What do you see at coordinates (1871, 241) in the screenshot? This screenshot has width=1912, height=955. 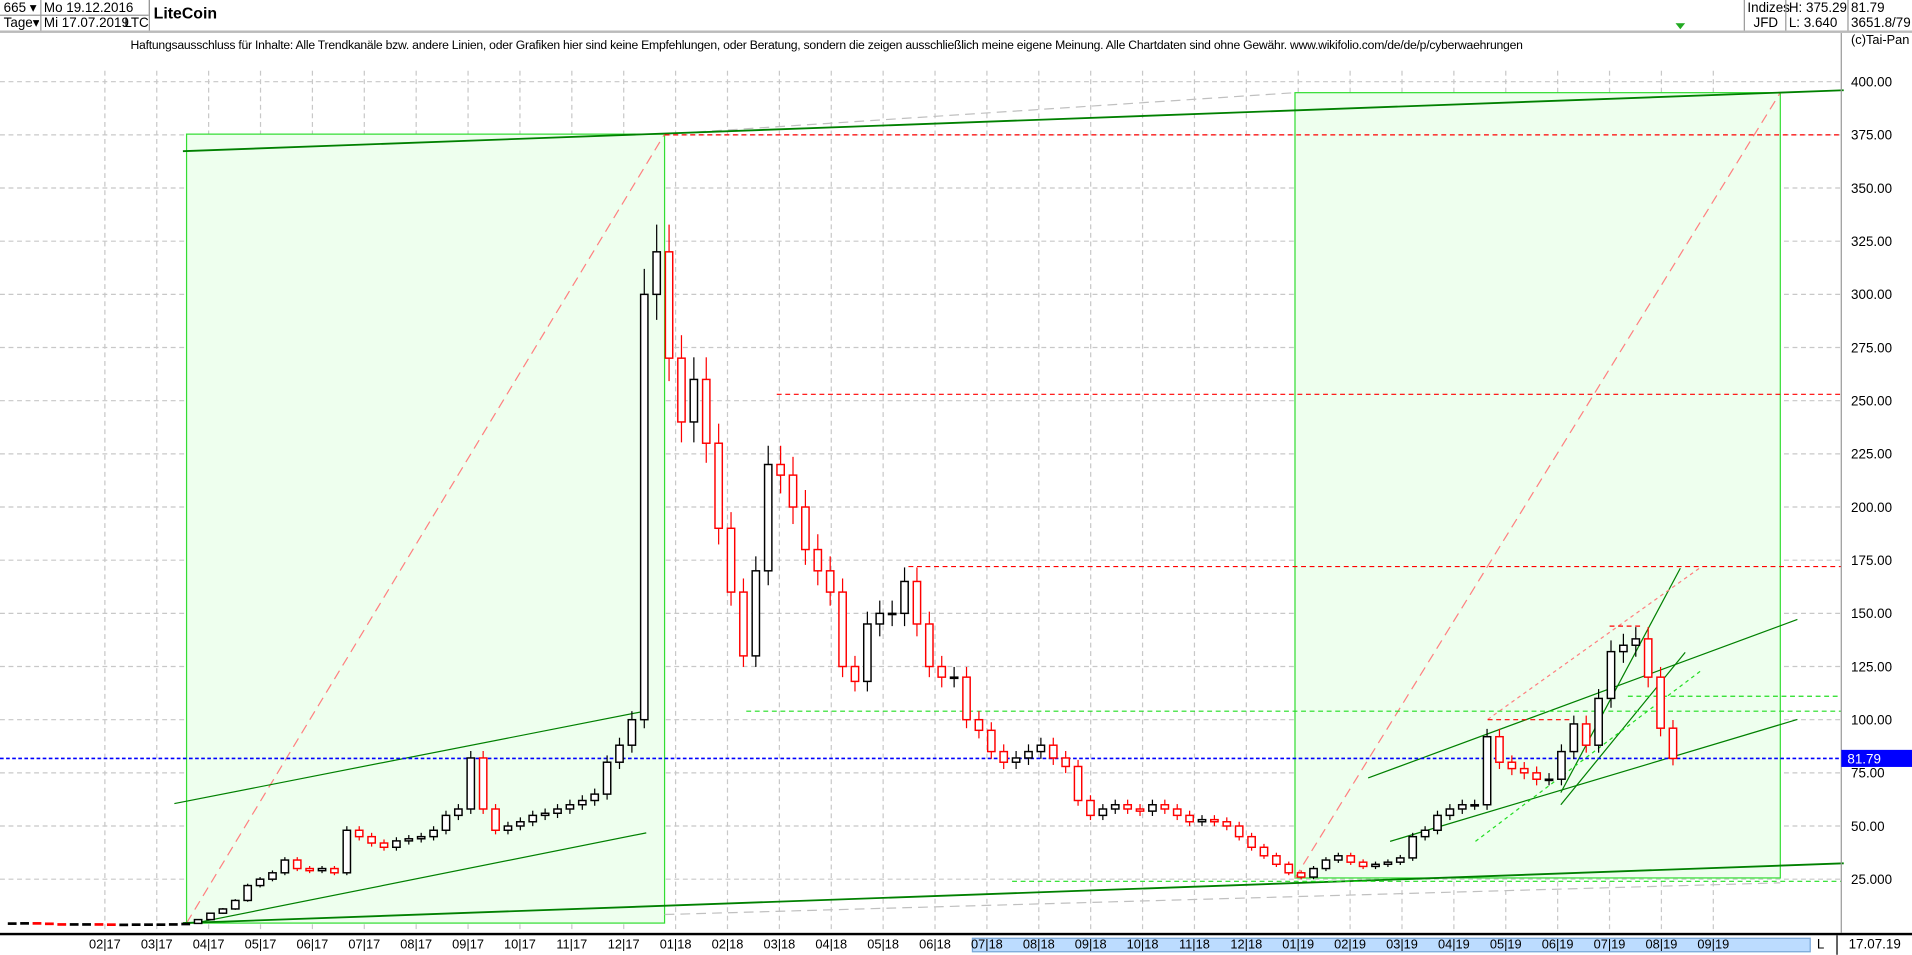 I see `y-tick-label: 325.00` at bounding box center [1871, 241].